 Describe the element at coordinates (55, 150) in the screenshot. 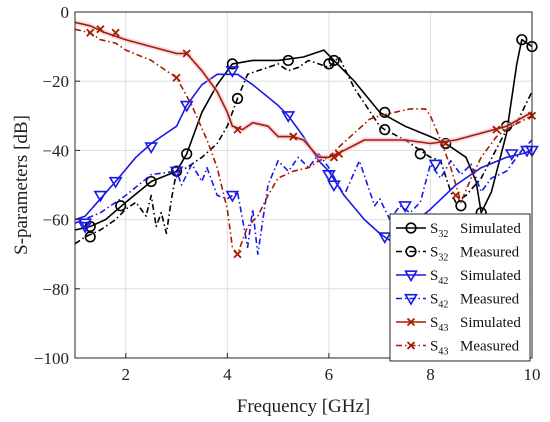

I see `y-tick-label: −40` at that location.